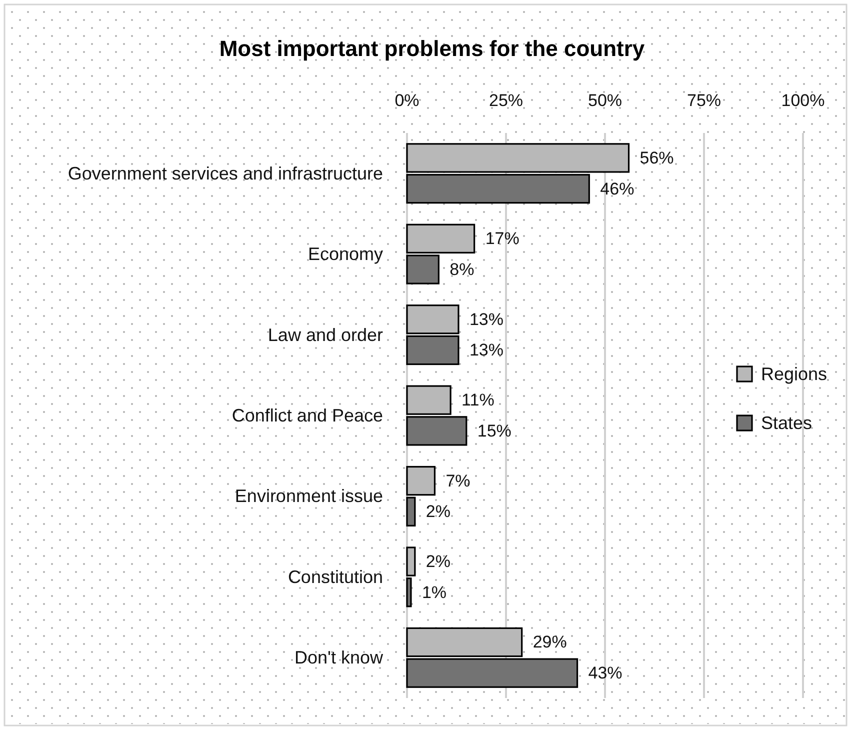  Describe the element at coordinates (307, 416) in the screenshot. I see `y-tick-label: Conflict and Peace` at that location.